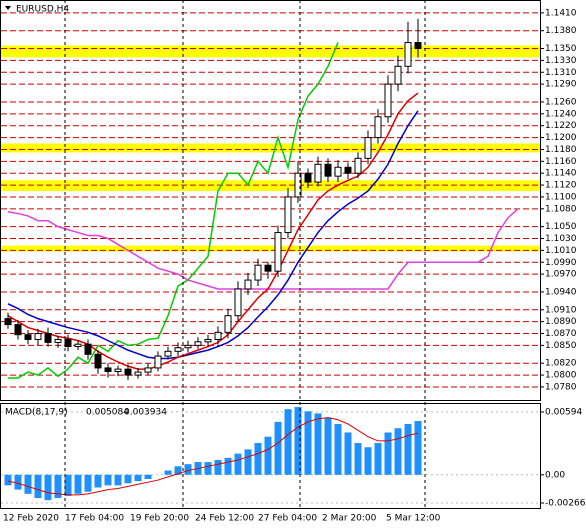  I want to click on y-tick-label: -0.002668, so click(565, 504).